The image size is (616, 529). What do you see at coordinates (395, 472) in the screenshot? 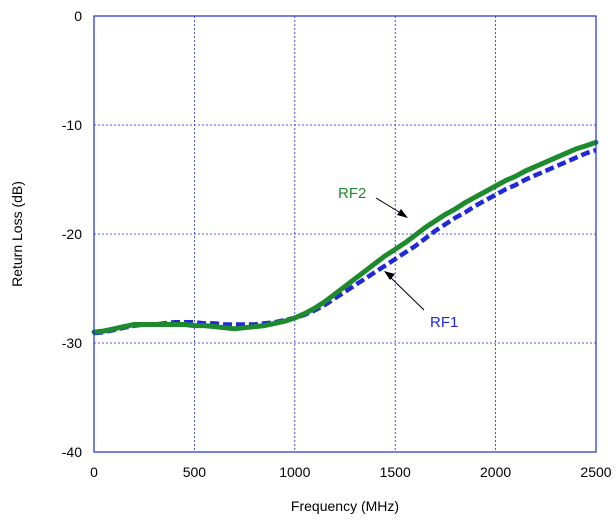
I see `x-tick-label: 1500` at bounding box center [395, 472].